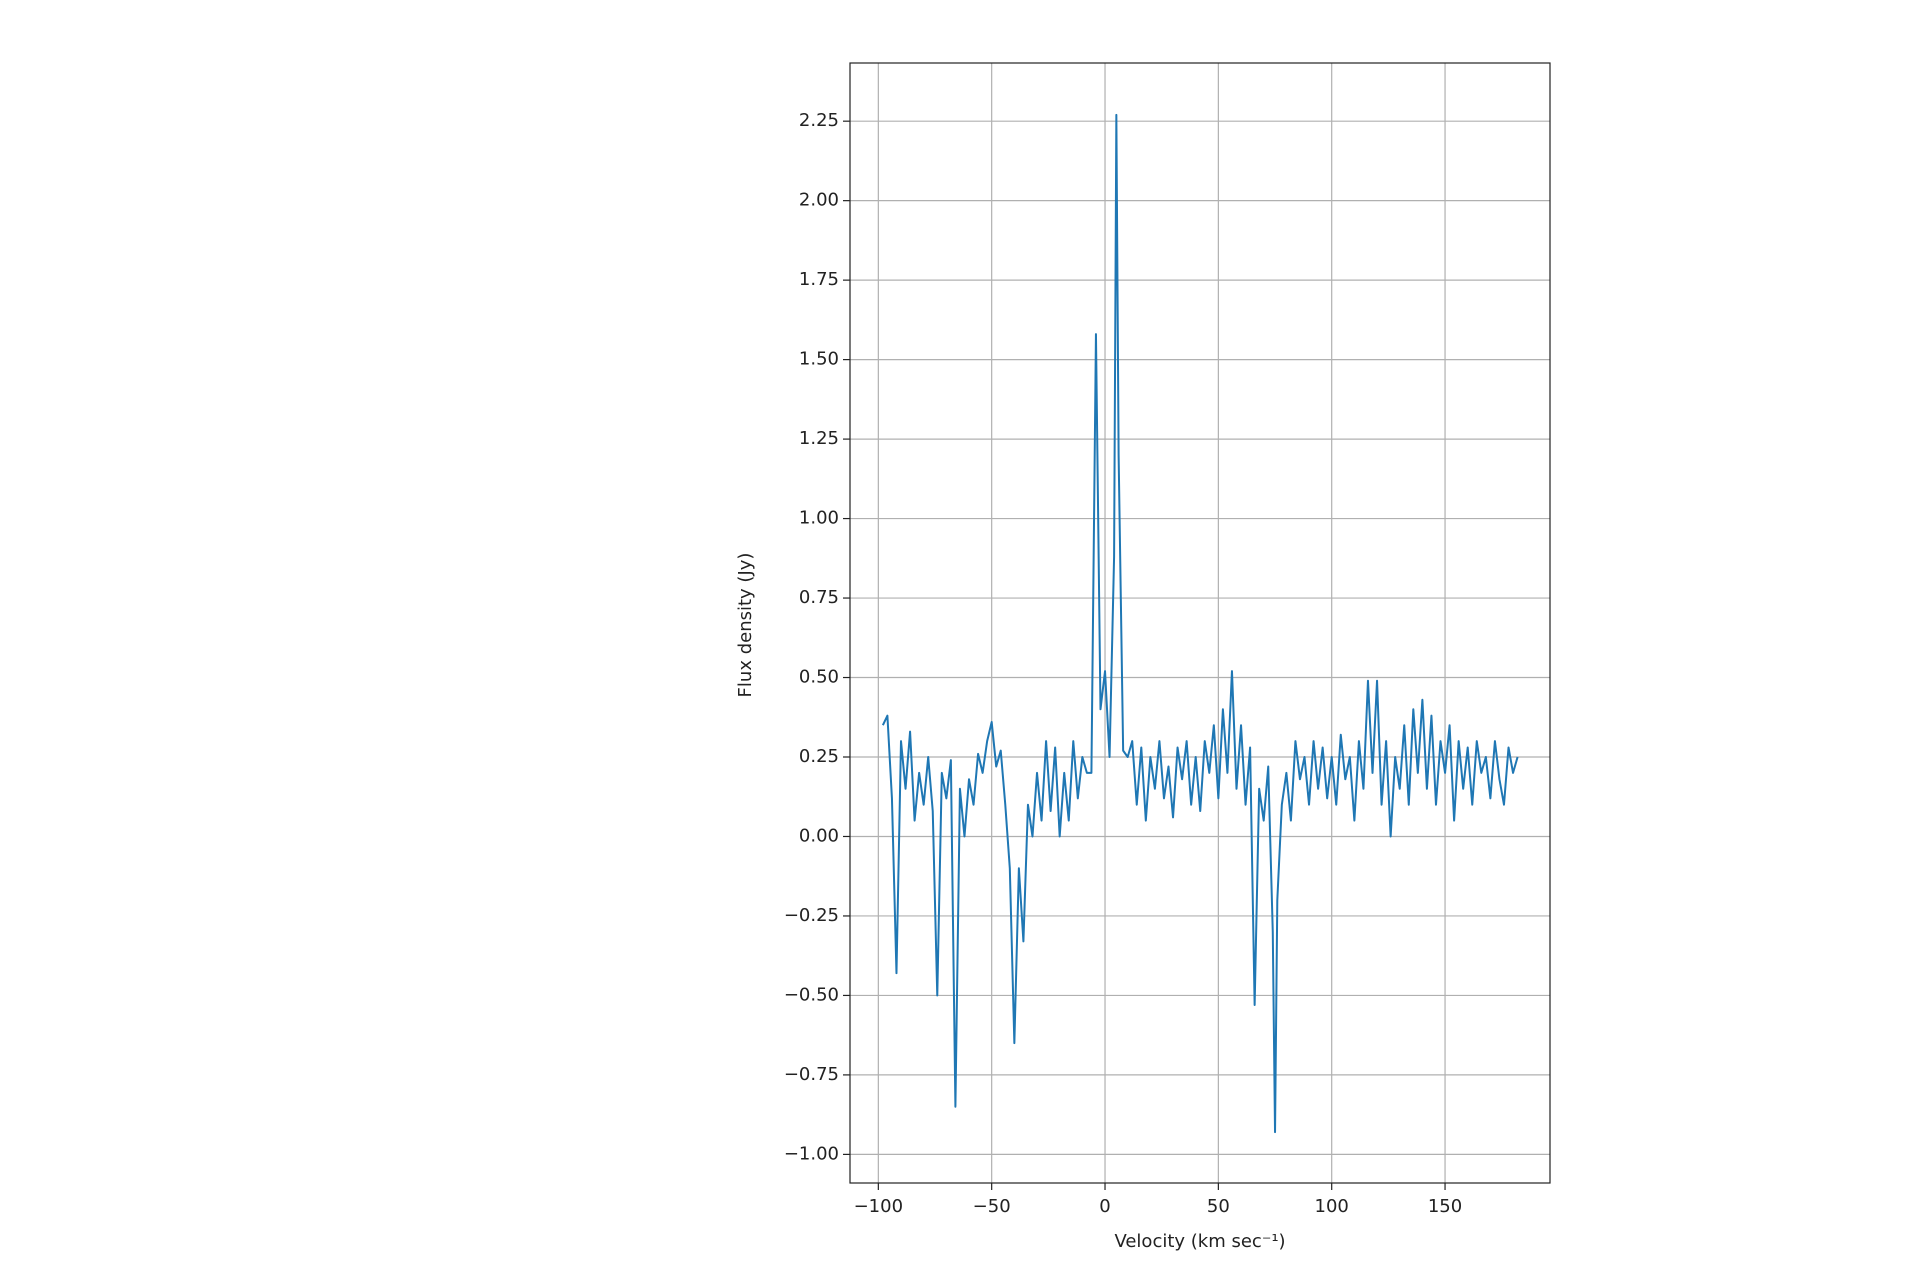  Describe the element at coordinates (819, 120) in the screenshot. I see `y-tick-label: 2.25` at that location.